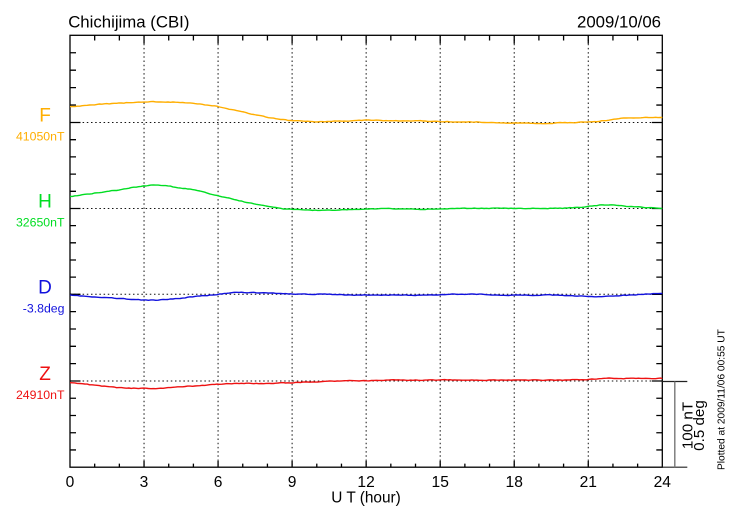 The width and height of the screenshot is (730, 520). I want to click on svg-text: Z, so click(45, 374).